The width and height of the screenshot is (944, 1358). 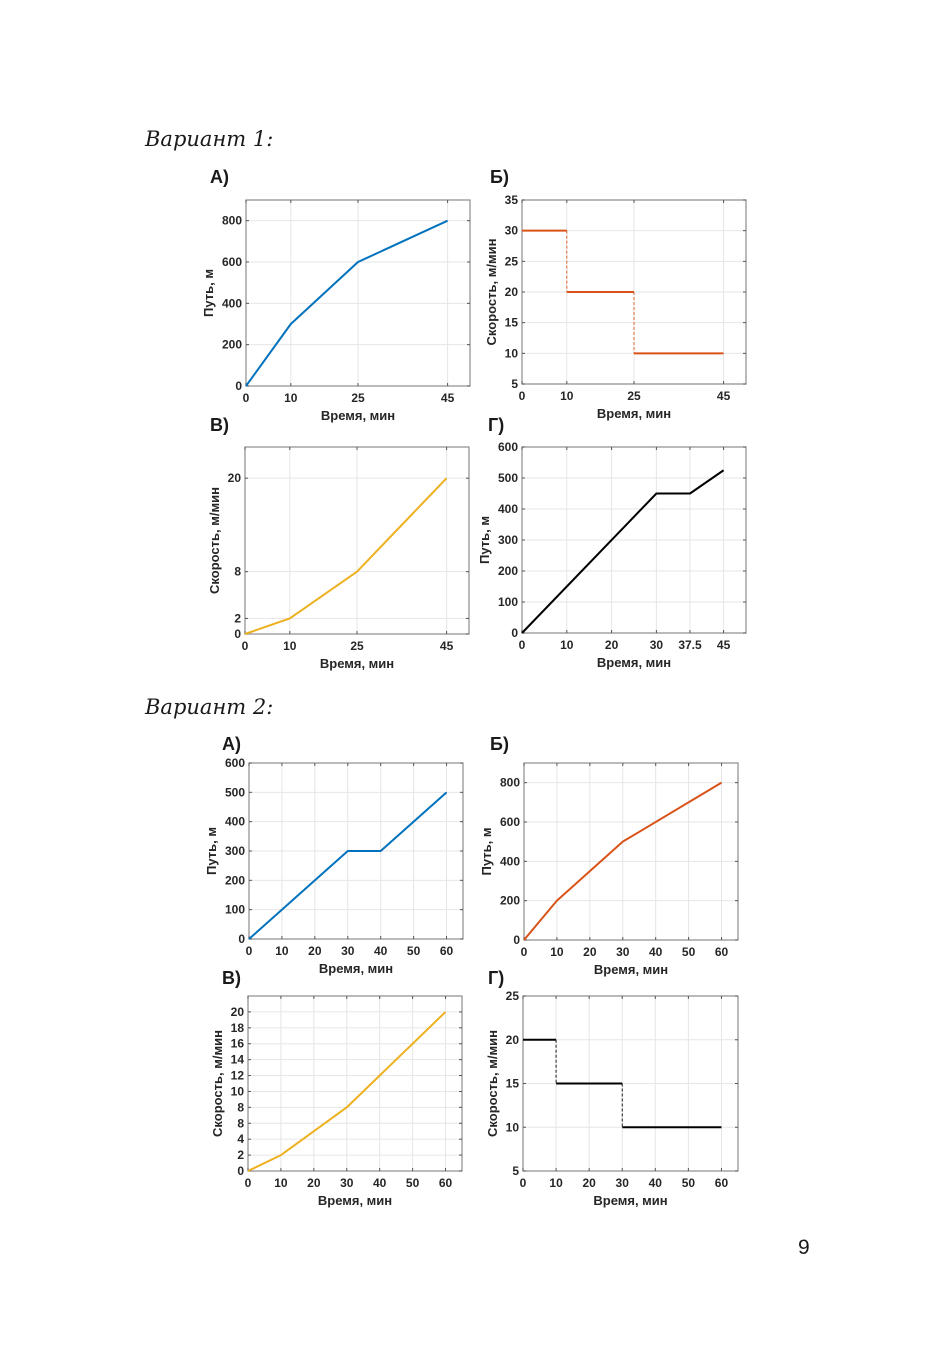 I want to click on x-tick-label: 37.5, so click(x=690, y=645).